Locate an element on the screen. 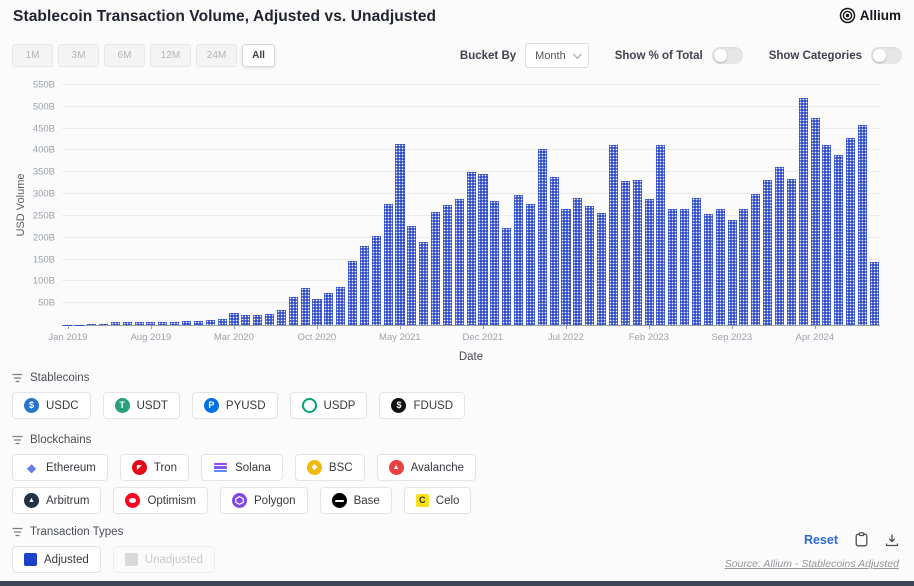 Image resolution: width=914 pixels, height=586 pixels. bar-Mar-2019 is located at coordinates (92, 324).